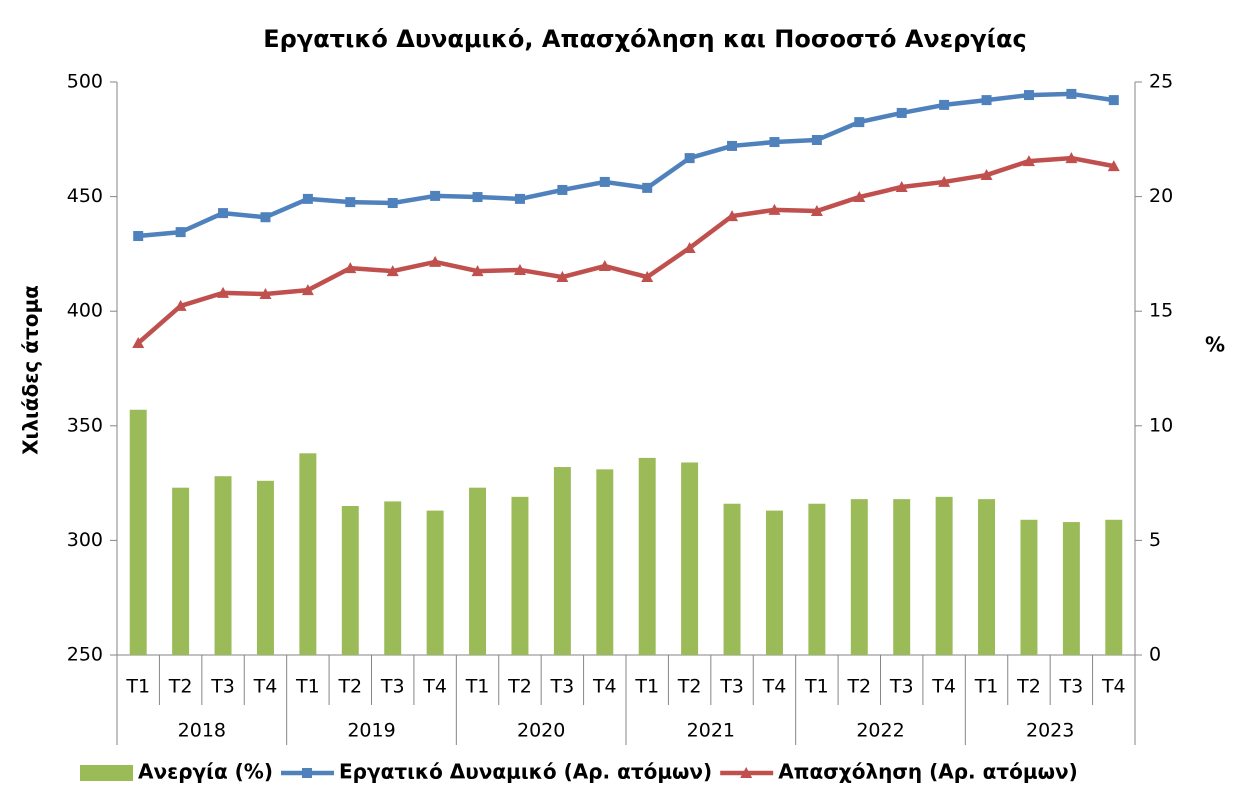  Describe the element at coordinates (106, 773) in the screenshot. I see `legend-swatch` at that location.